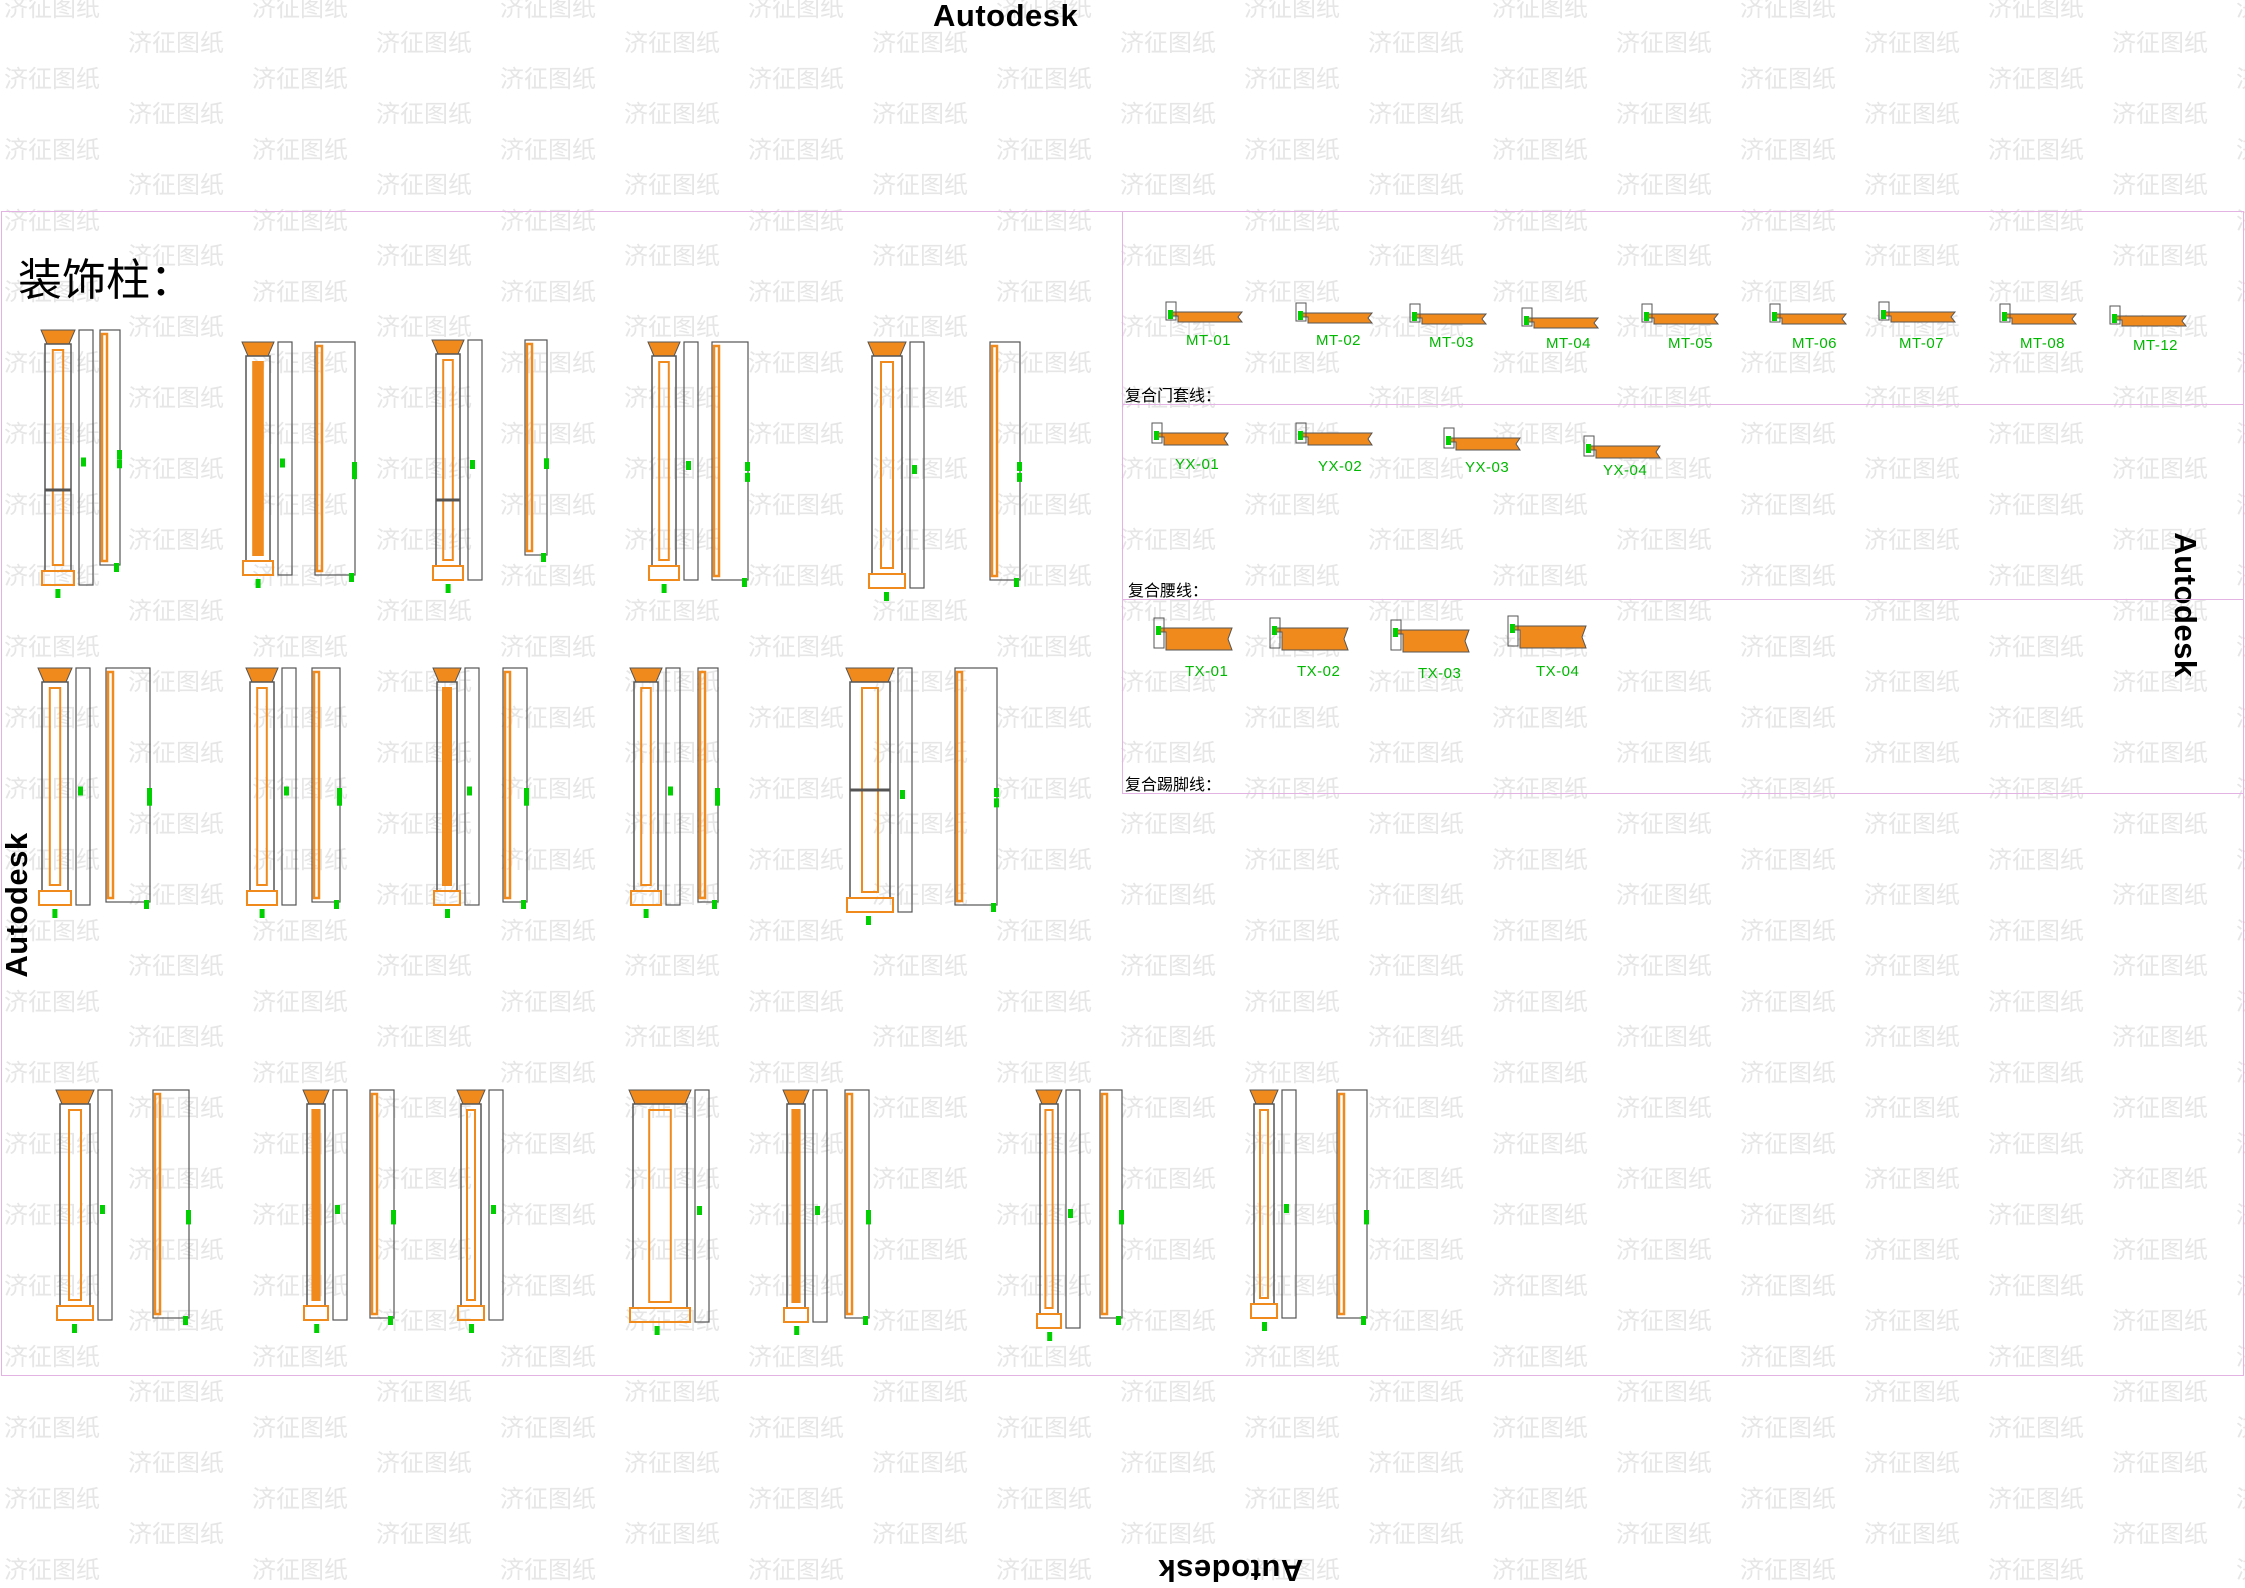 Image resolution: width=2245 pixels, height=1588 pixels. Describe the element at coordinates (1352, 1204) in the screenshot. I see `side-r3-5-outer` at that location.